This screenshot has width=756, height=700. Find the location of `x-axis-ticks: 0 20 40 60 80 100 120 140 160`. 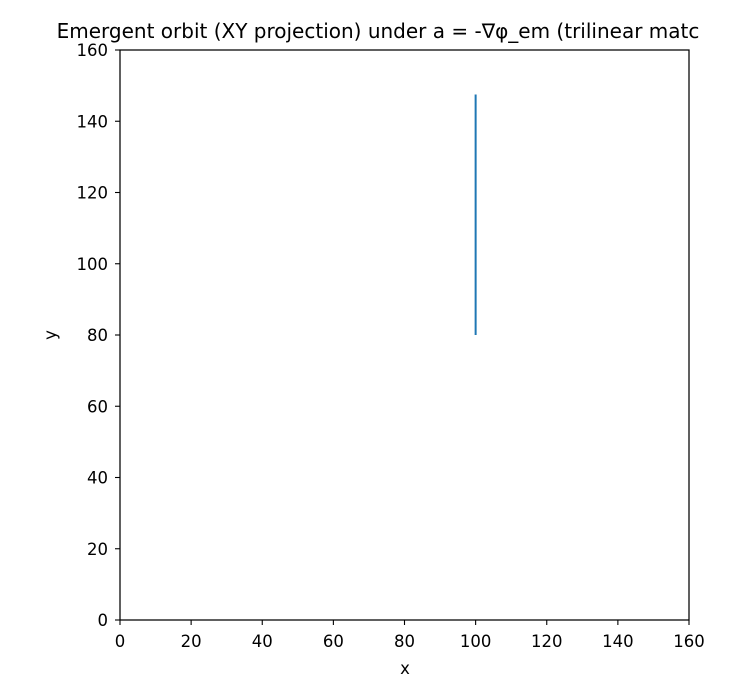

x-axis-ticks: 0 20 40 60 80 100 120 140 160 is located at coordinates (410, 635).